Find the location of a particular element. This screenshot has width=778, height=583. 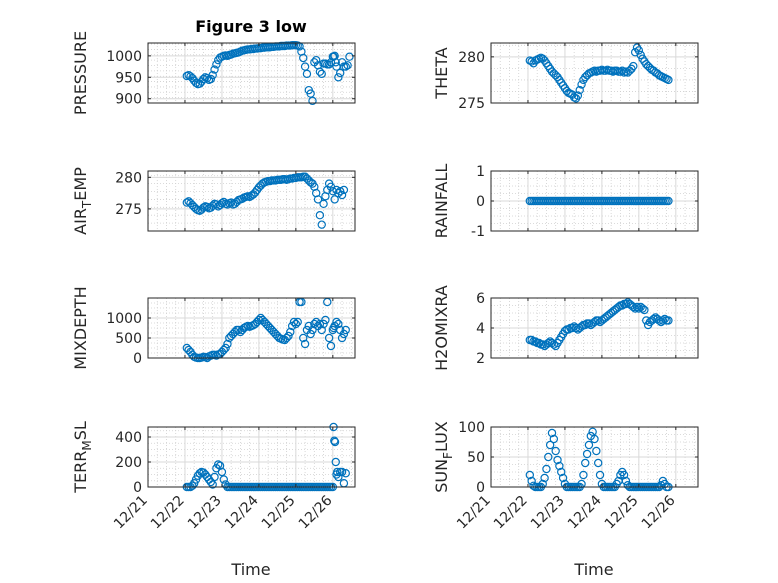

y-tick-label: 50 is located at coordinates (476, 458).